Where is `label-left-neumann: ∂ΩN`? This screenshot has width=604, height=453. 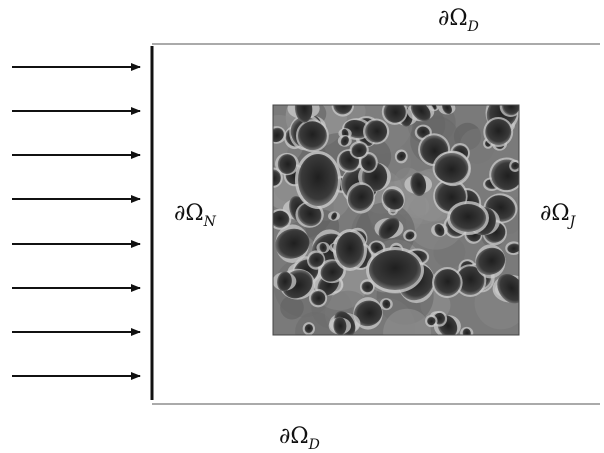 label-left-neumann: ∂ΩN is located at coordinates (195, 215).